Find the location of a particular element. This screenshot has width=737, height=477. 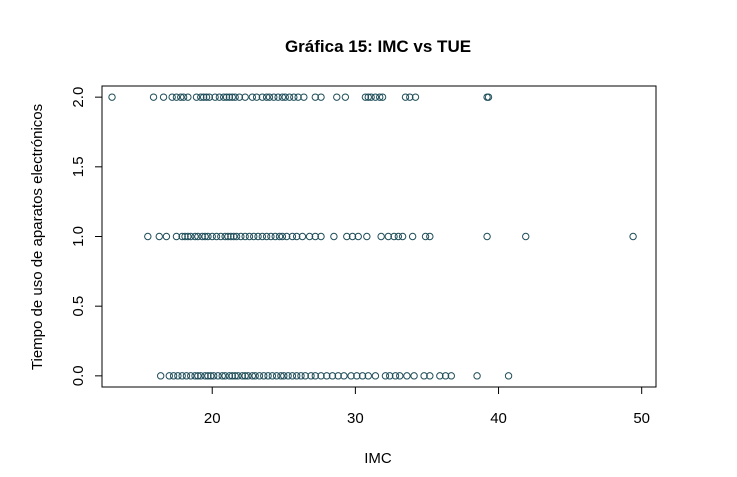

y-tick-label: 0.0 is located at coordinates (78, 375).